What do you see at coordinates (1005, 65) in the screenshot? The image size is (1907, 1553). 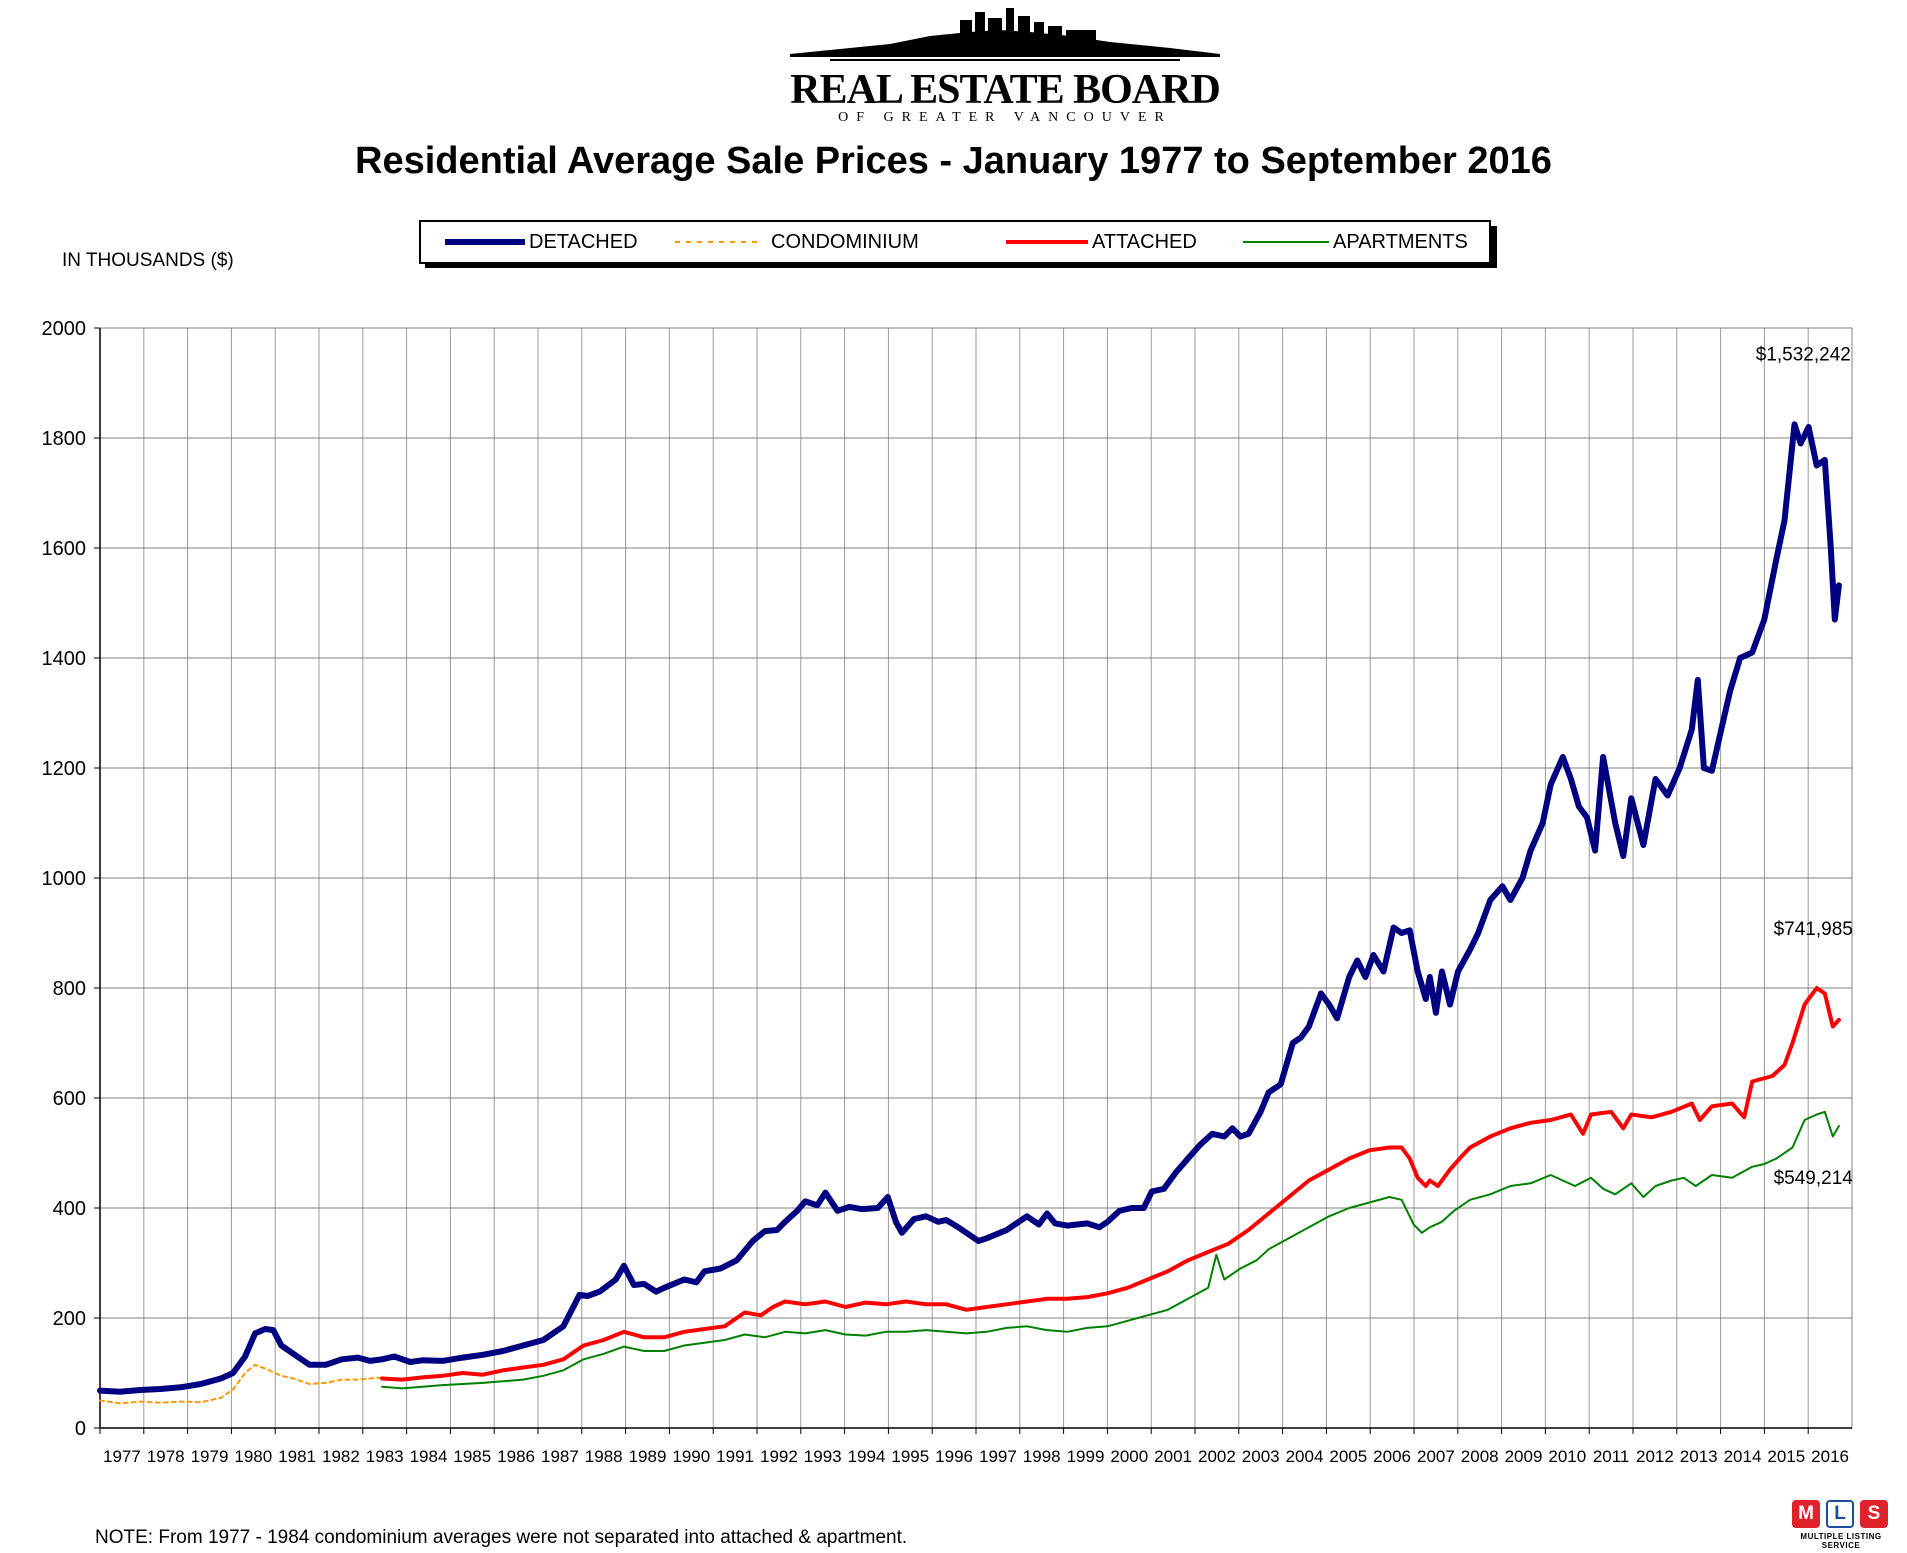 I see `reb-logo: REAL ESTATE BOARD OF GREATER VANCOUVER` at bounding box center [1005, 65].